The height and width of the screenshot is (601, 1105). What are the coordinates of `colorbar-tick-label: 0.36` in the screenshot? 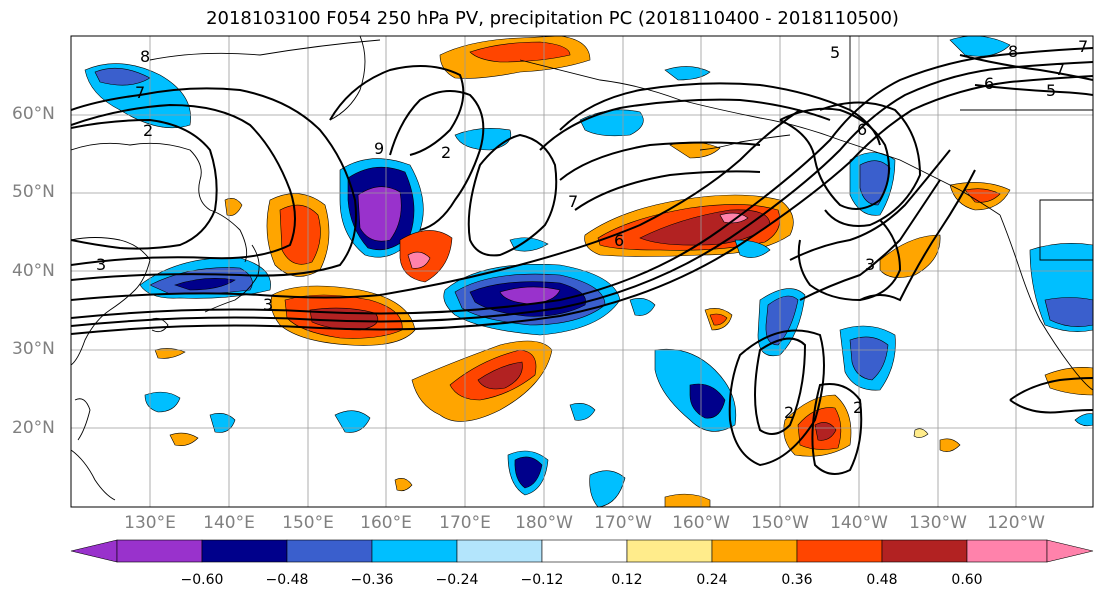 It's located at (797, 580).